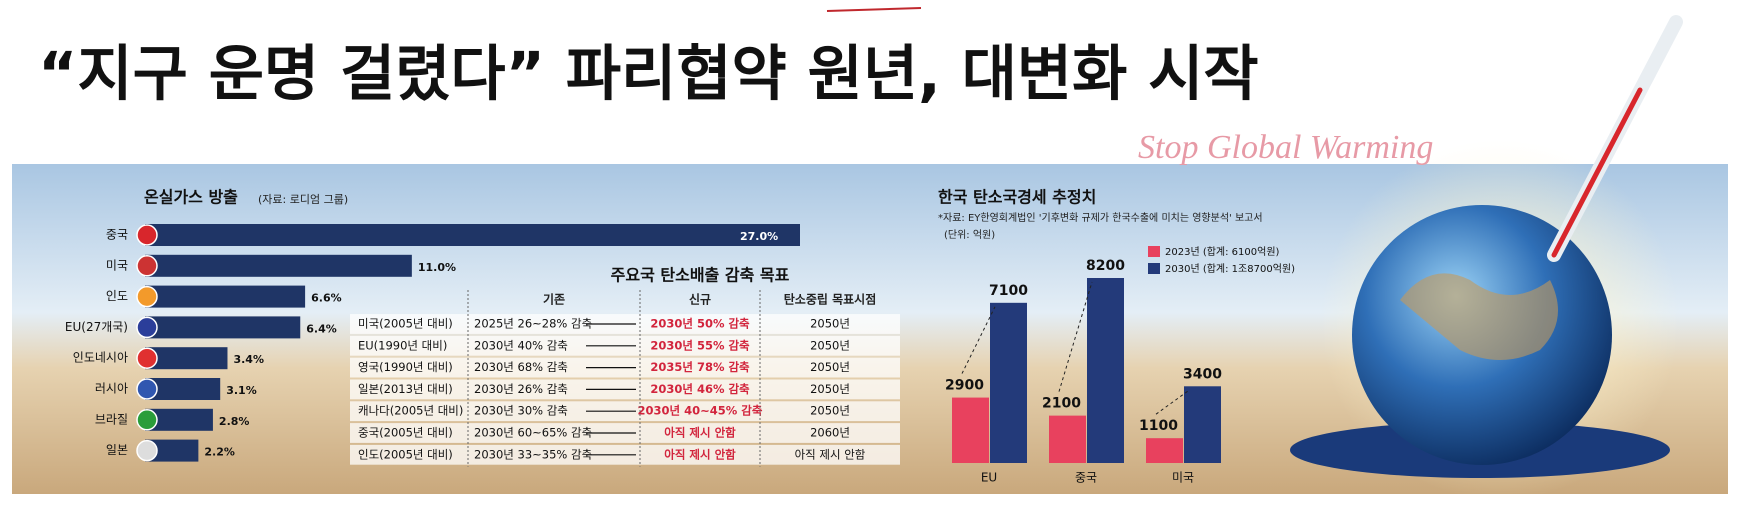  I want to click on table-header: 탄소중립 목표시점, so click(830, 299).